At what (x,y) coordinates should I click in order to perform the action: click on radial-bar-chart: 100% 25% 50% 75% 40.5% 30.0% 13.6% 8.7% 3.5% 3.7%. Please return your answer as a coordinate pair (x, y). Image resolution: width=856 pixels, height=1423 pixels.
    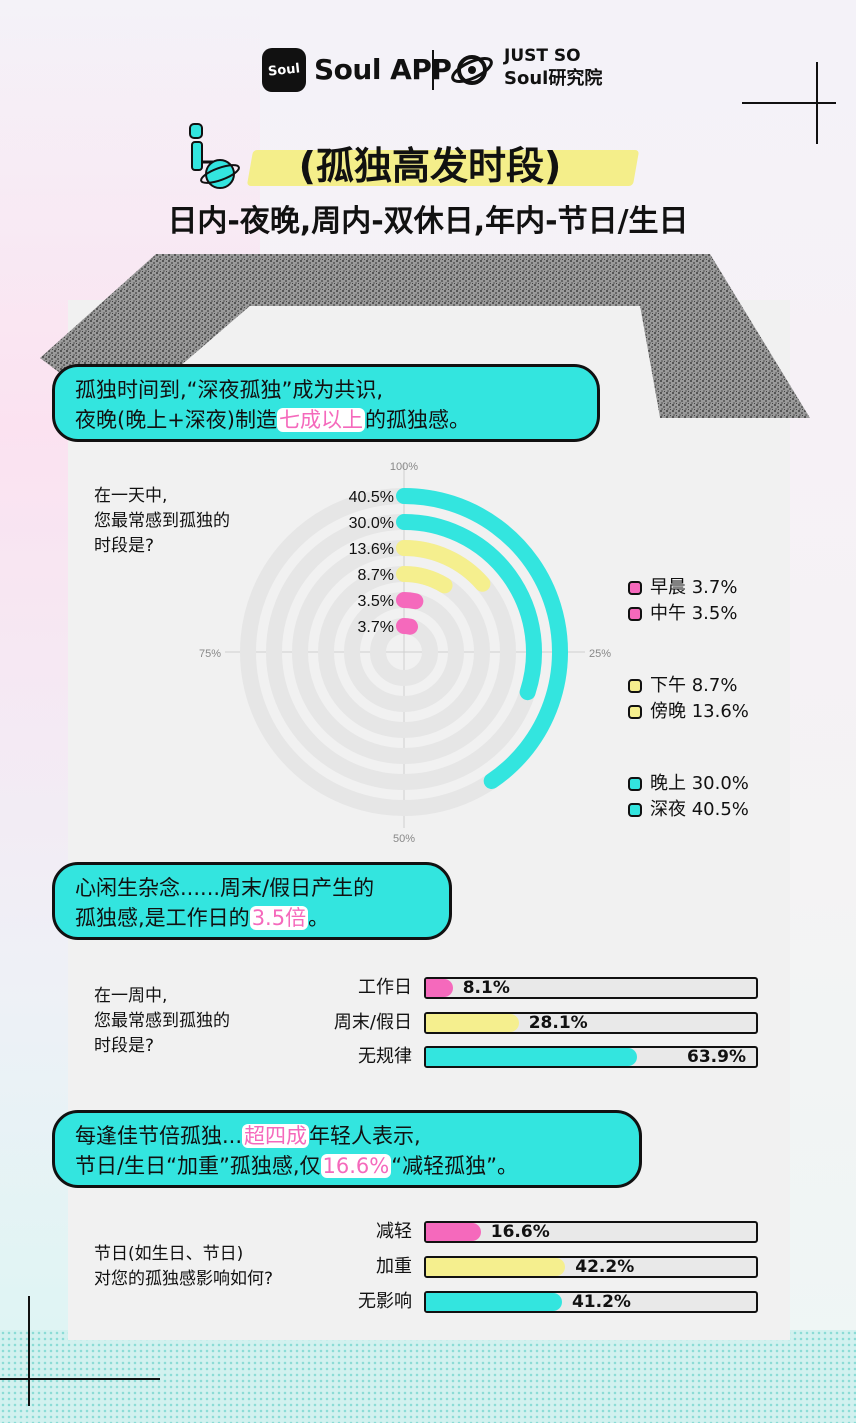
    Looking at the image, I should click on (405, 653).